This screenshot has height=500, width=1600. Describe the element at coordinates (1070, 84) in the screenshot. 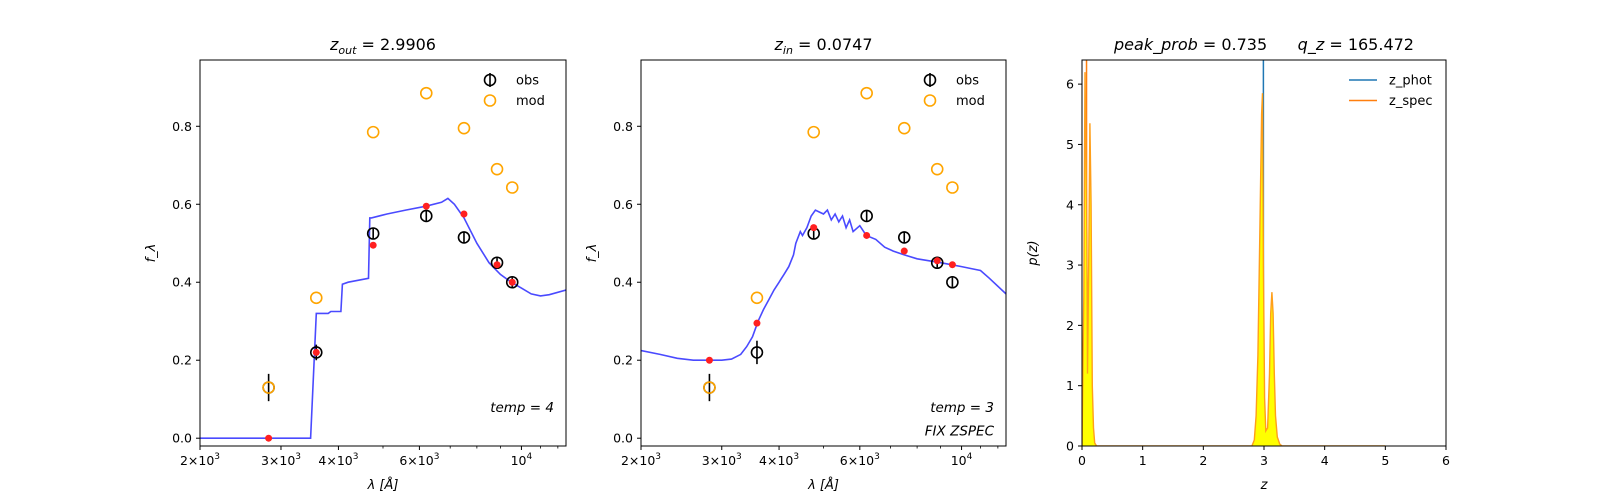

I see `y-tick-label: 6` at that location.